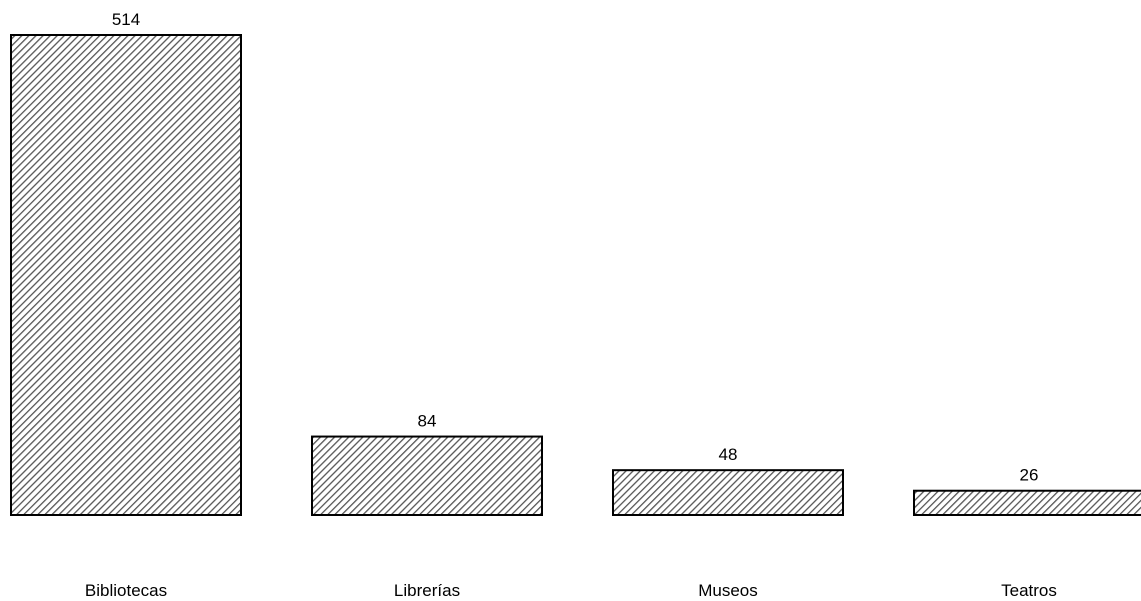 The image size is (1141, 601). What do you see at coordinates (571, 590) in the screenshot?
I see `category-labels-group: Bibliotecas Librerías Museos Teatros` at bounding box center [571, 590].